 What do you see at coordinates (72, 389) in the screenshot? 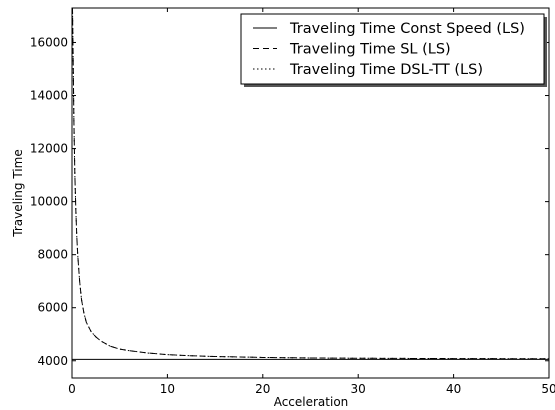
I see `x-tick-label: 0` at bounding box center [72, 389].